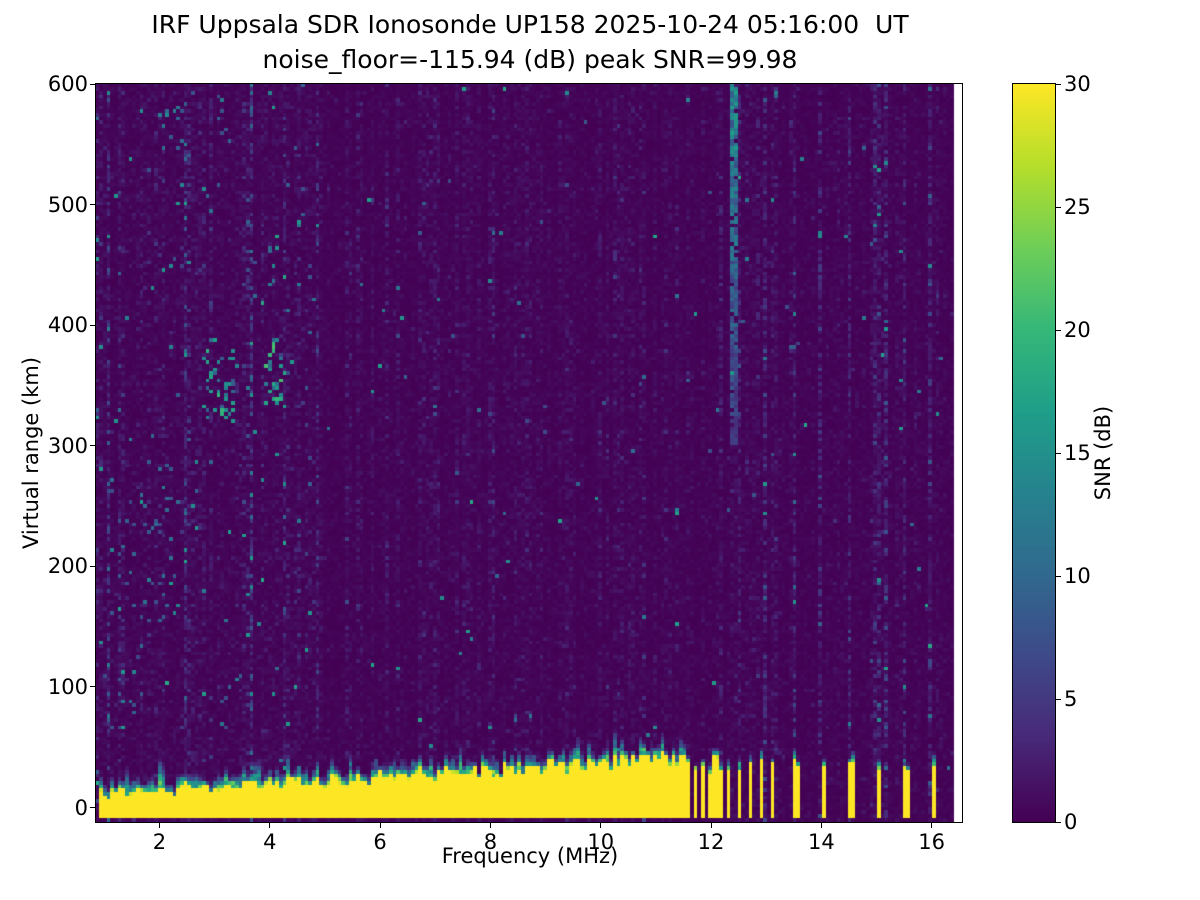 This screenshot has height=900, width=1200. What do you see at coordinates (1071, 699) in the screenshot?
I see `colorbar-tick-label: 5` at bounding box center [1071, 699].